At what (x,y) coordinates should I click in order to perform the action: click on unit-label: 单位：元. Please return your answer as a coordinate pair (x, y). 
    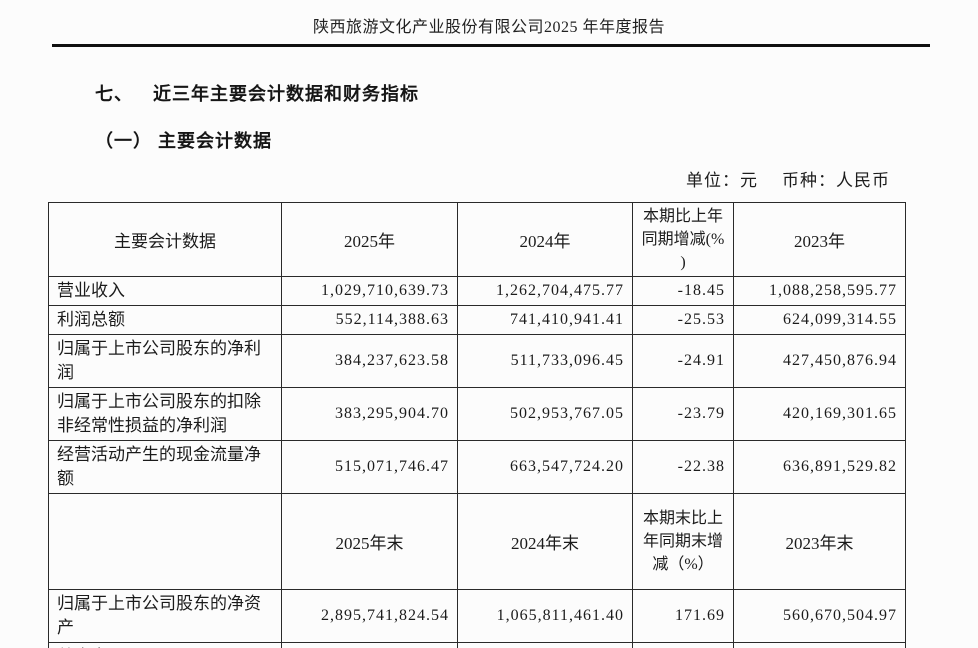
    Looking at the image, I should click on (722, 180).